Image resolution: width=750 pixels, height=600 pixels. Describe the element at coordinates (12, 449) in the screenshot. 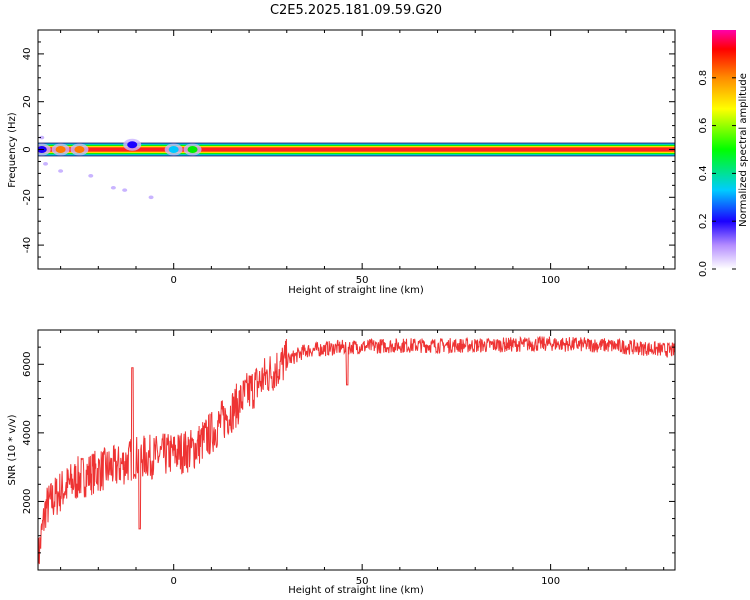

I see `snr-y-axis-label: SNR (10 * v/v)` at that location.